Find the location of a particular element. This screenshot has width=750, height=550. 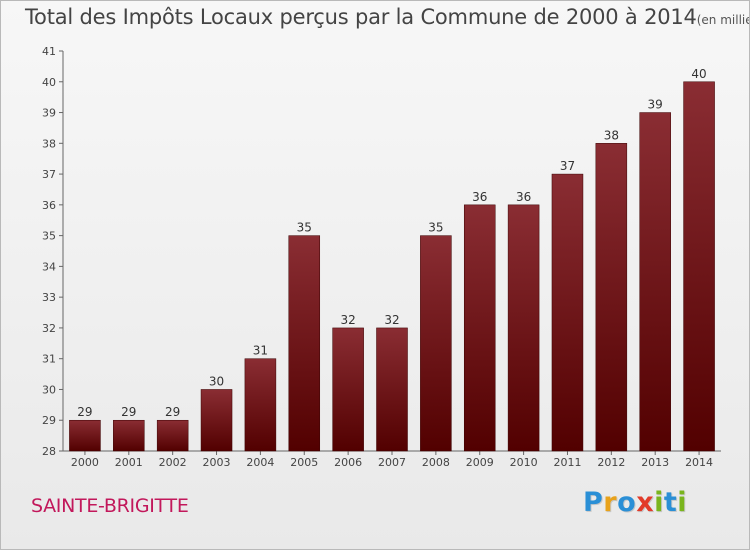

x-tick-label-2013: 2013 is located at coordinates (655, 462).